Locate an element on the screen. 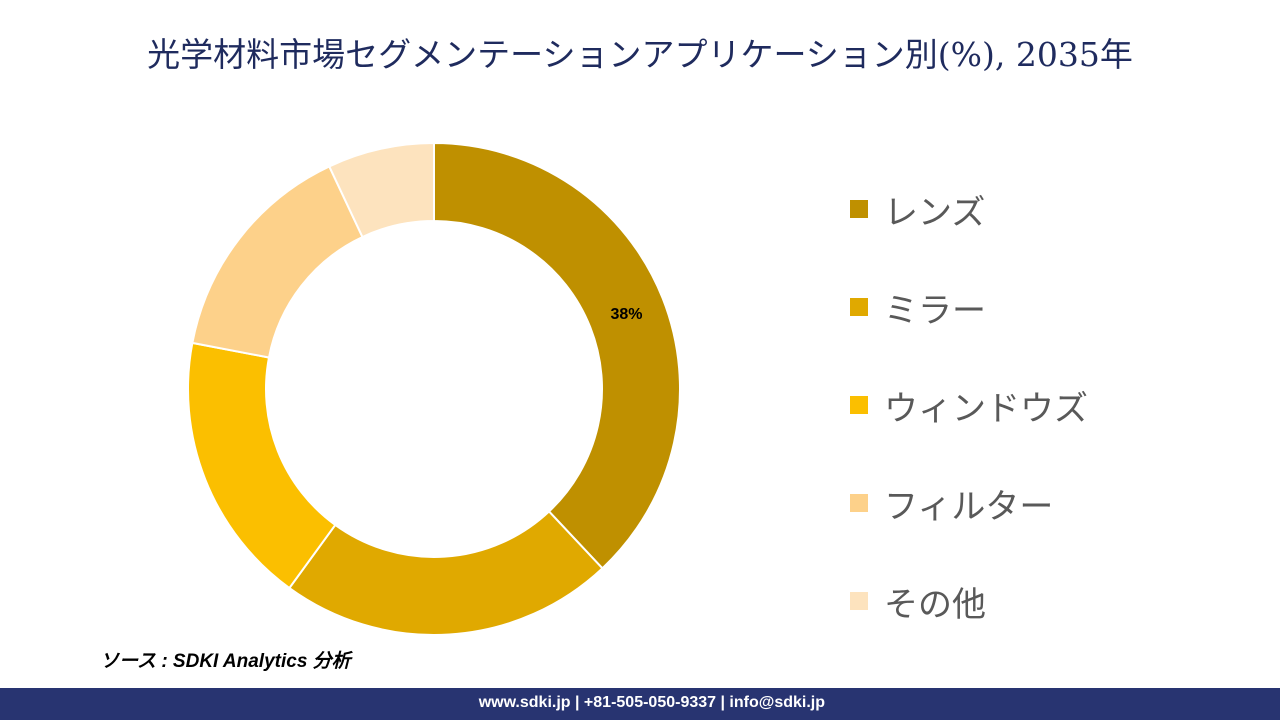 The width and height of the screenshot is (1280, 720). source-note: ソース : SDKI Analytics 分析 is located at coordinates (225, 661).